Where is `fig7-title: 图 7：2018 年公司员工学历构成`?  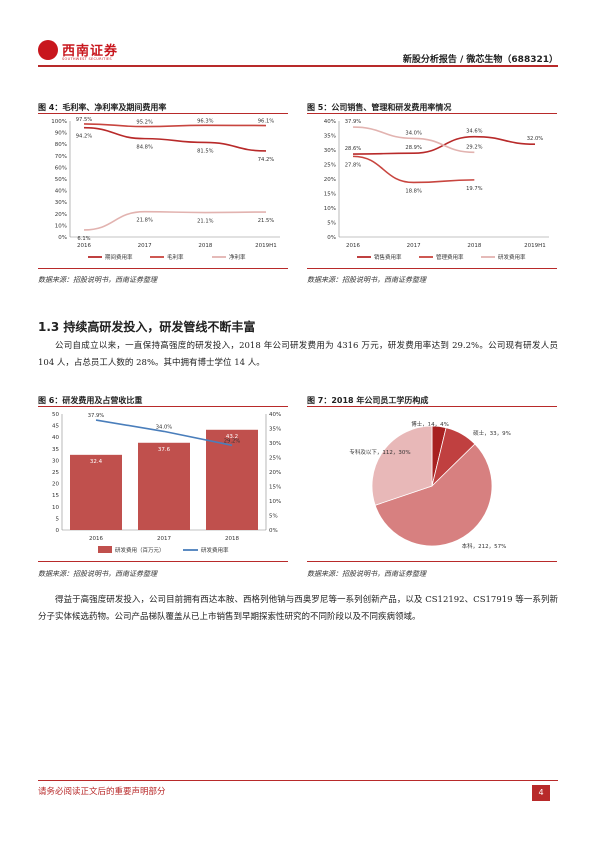 fig7-title: 图 7：2018 年公司员工学历构成 is located at coordinates (368, 400).